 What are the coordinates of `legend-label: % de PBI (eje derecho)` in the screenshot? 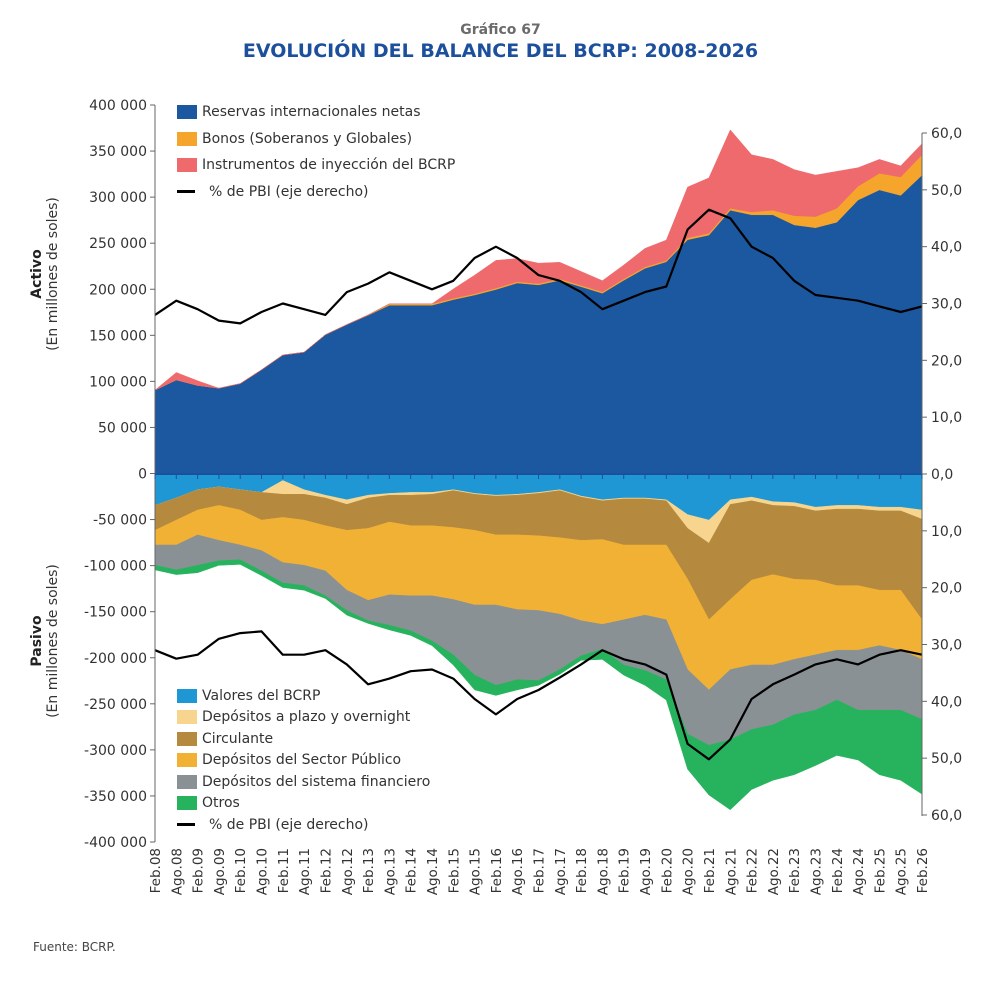 It's located at (289, 191).